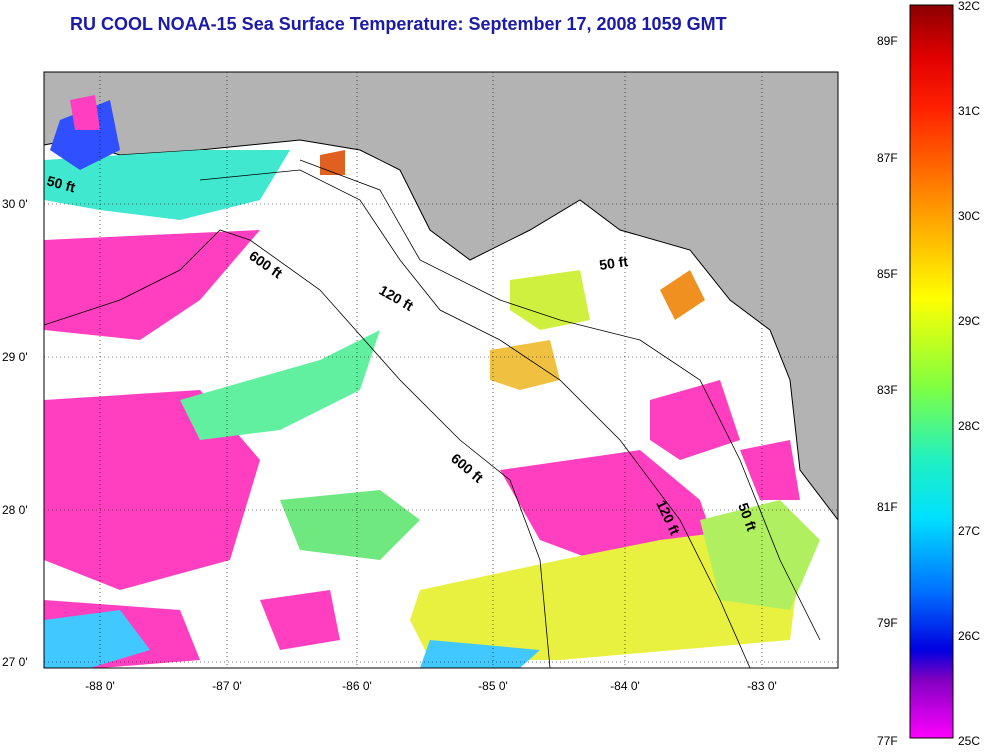 The image size is (992, 754). What do you see at coordinates (969, 426) in the screenshot?
I see `celsius-label: 28C` at bounding box center [969, 426].